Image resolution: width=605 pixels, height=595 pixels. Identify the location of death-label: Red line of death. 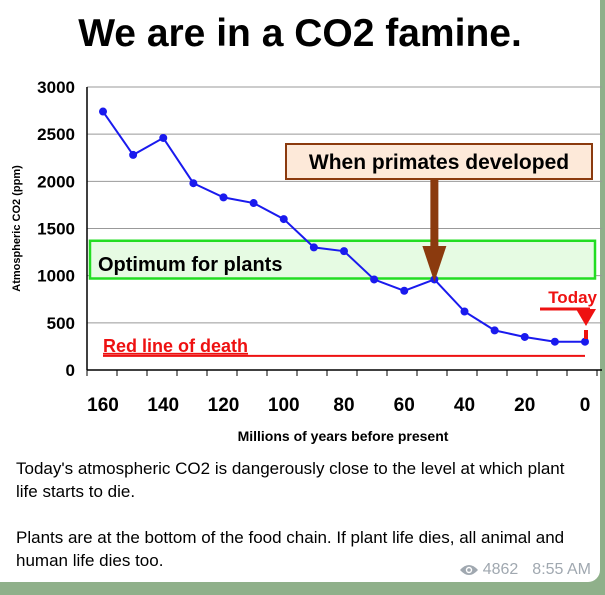
(175, 346).